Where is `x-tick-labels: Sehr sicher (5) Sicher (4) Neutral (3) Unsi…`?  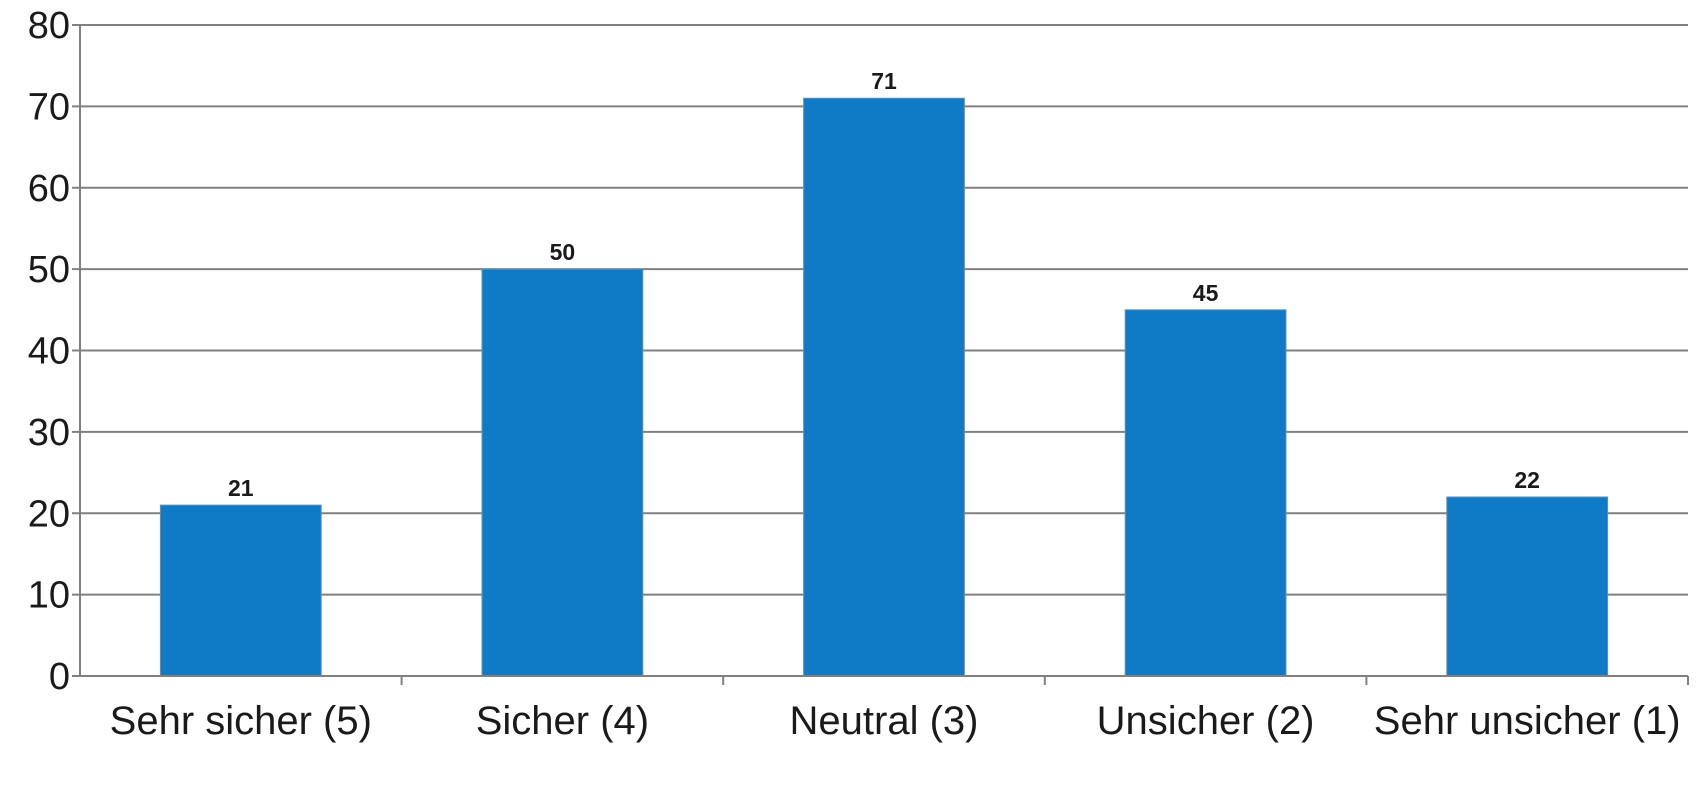 x-tick-labels: Sehr sicher (5) Sicher (4) Neutral (3) Unsi… is located at coordinates (895, 721).